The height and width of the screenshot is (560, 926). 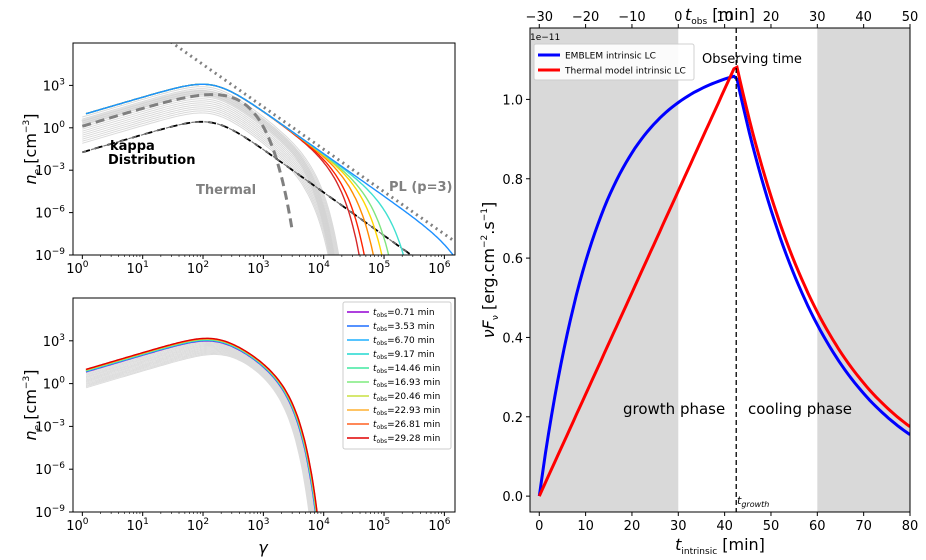 What do you see at coordinates (151, 160) in the screenshot?
I see `annotation-distribution: Distribution` at bounding box center [151, 160].